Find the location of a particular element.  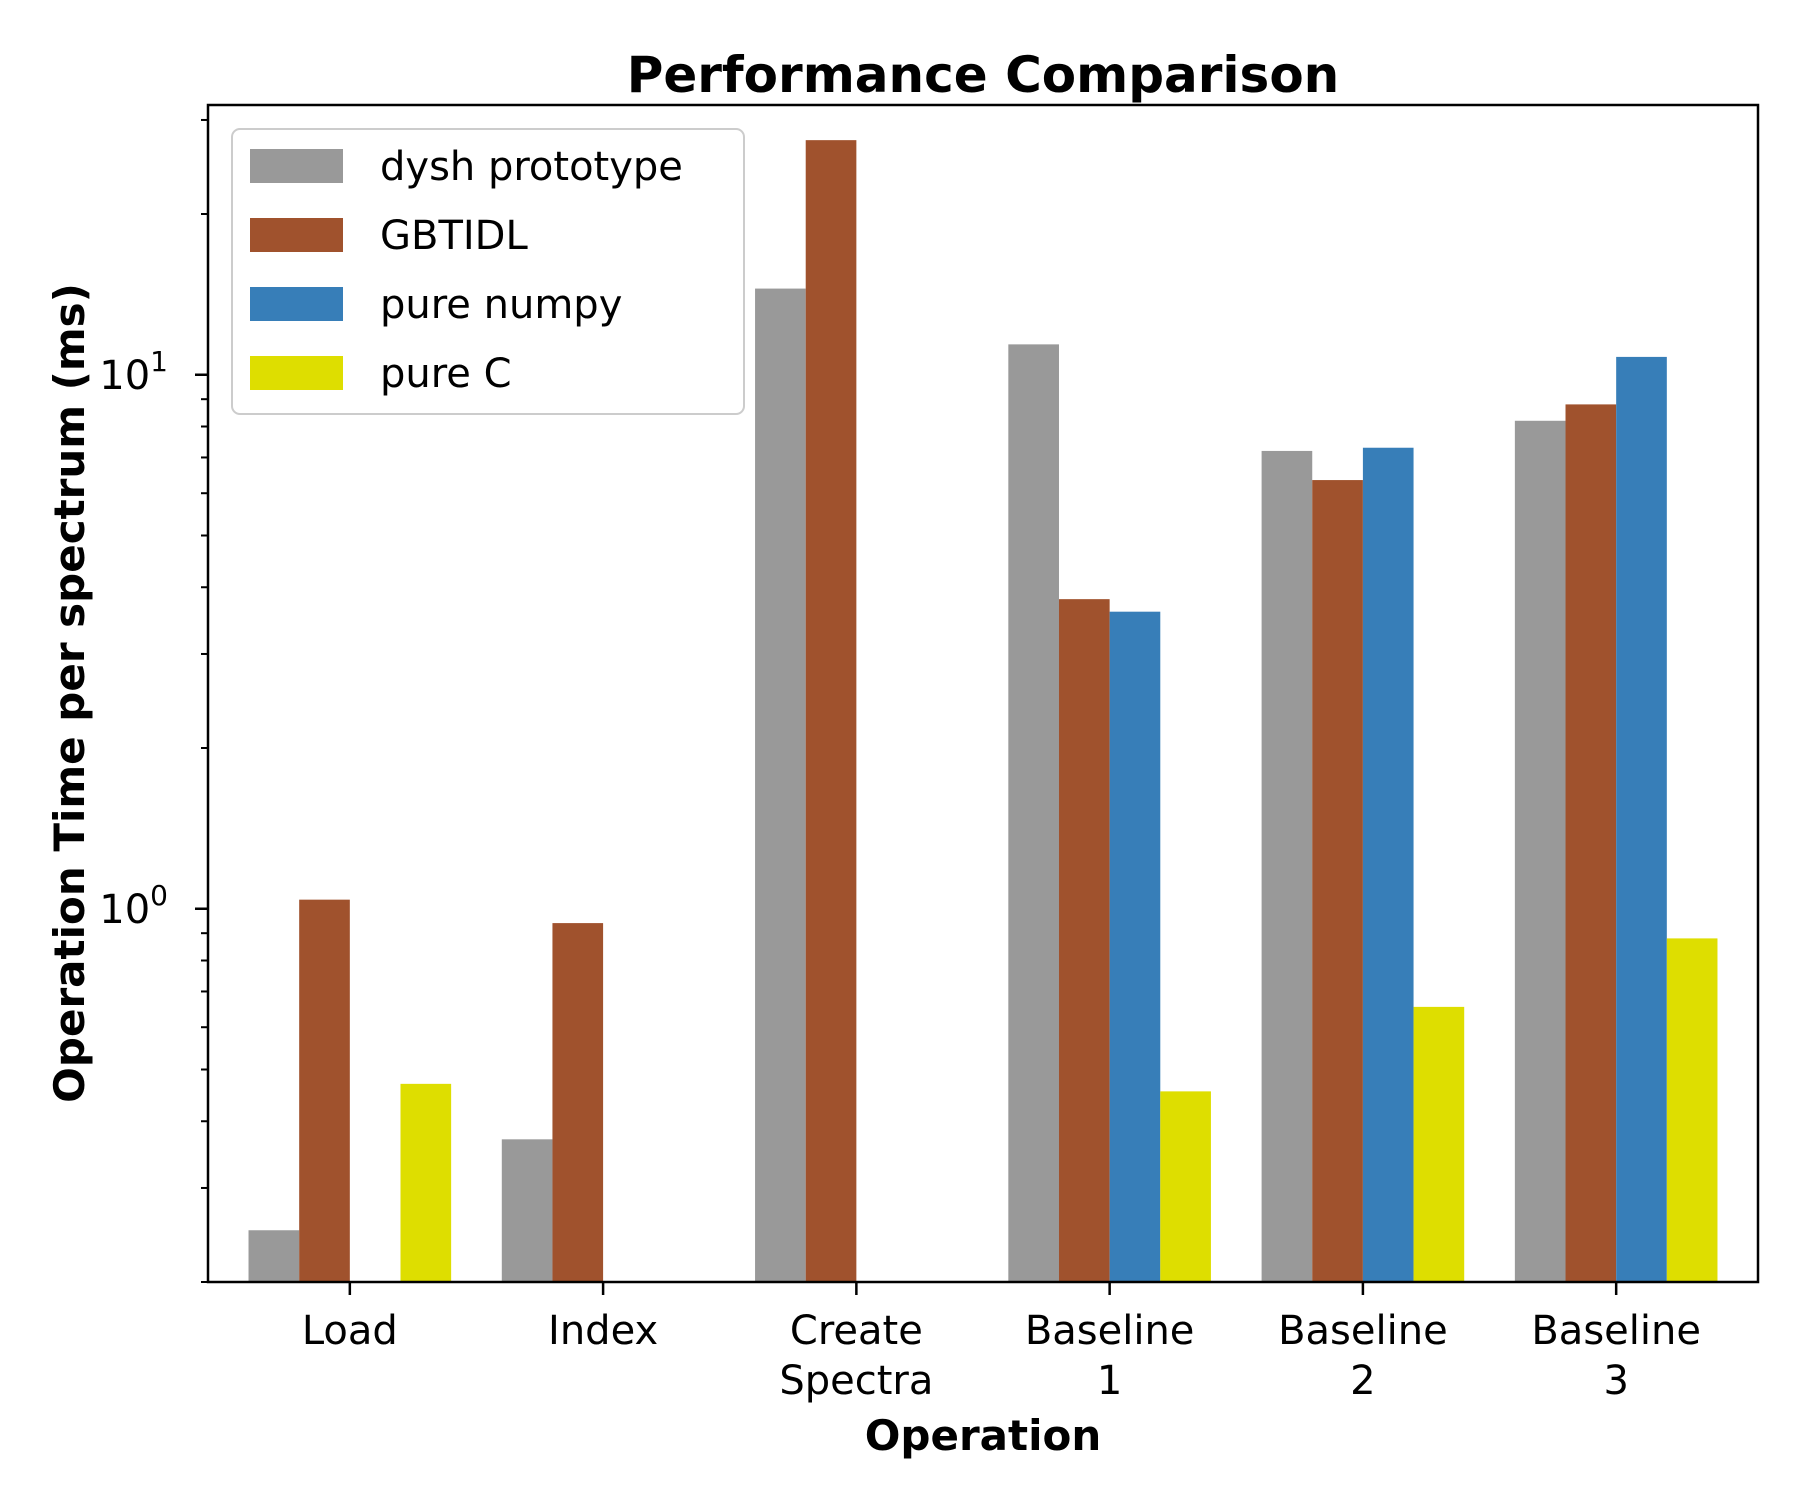

legend-label: dysh prototype is located at coordinates (531, 167).